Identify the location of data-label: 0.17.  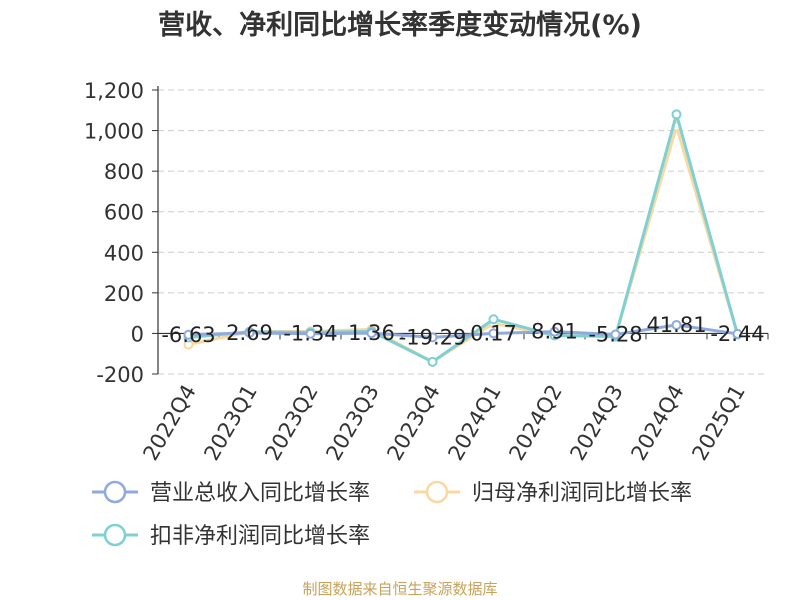
(493, 333).